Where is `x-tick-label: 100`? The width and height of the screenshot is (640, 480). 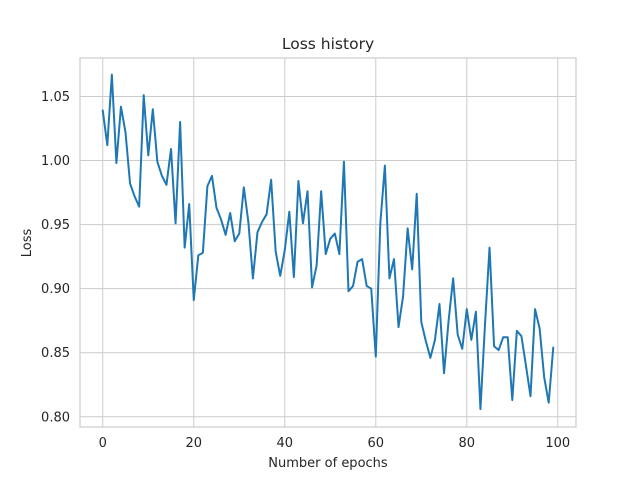 x-tick-label: 100 is located at coordinates (557, 443).